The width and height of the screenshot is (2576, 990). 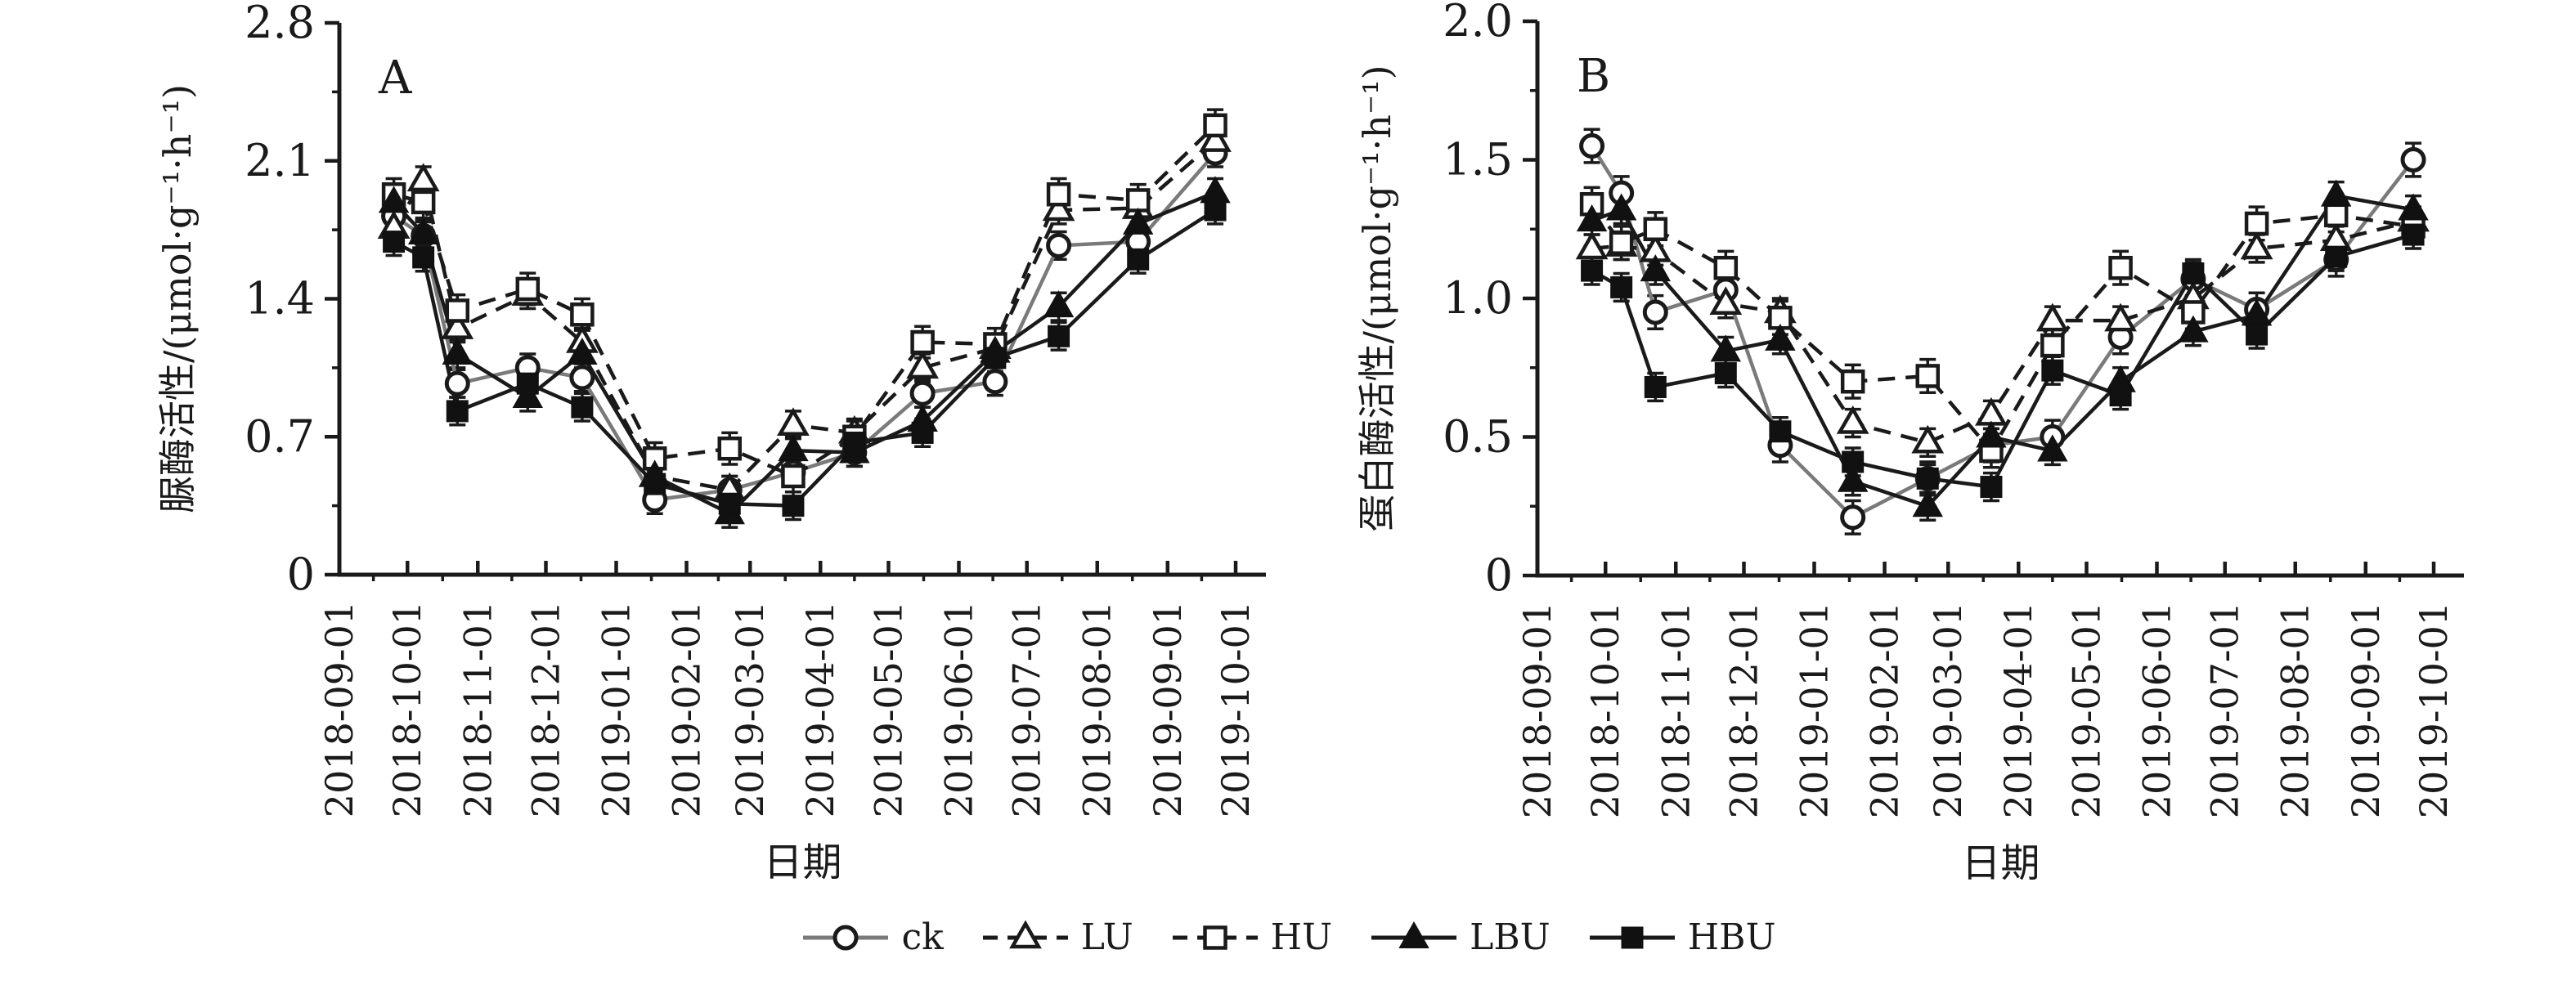 What do you see at coordinates (1478, 24) in the screenshot?
I see `y-tick-label: 2.0` at bounding box center [1478, 24].